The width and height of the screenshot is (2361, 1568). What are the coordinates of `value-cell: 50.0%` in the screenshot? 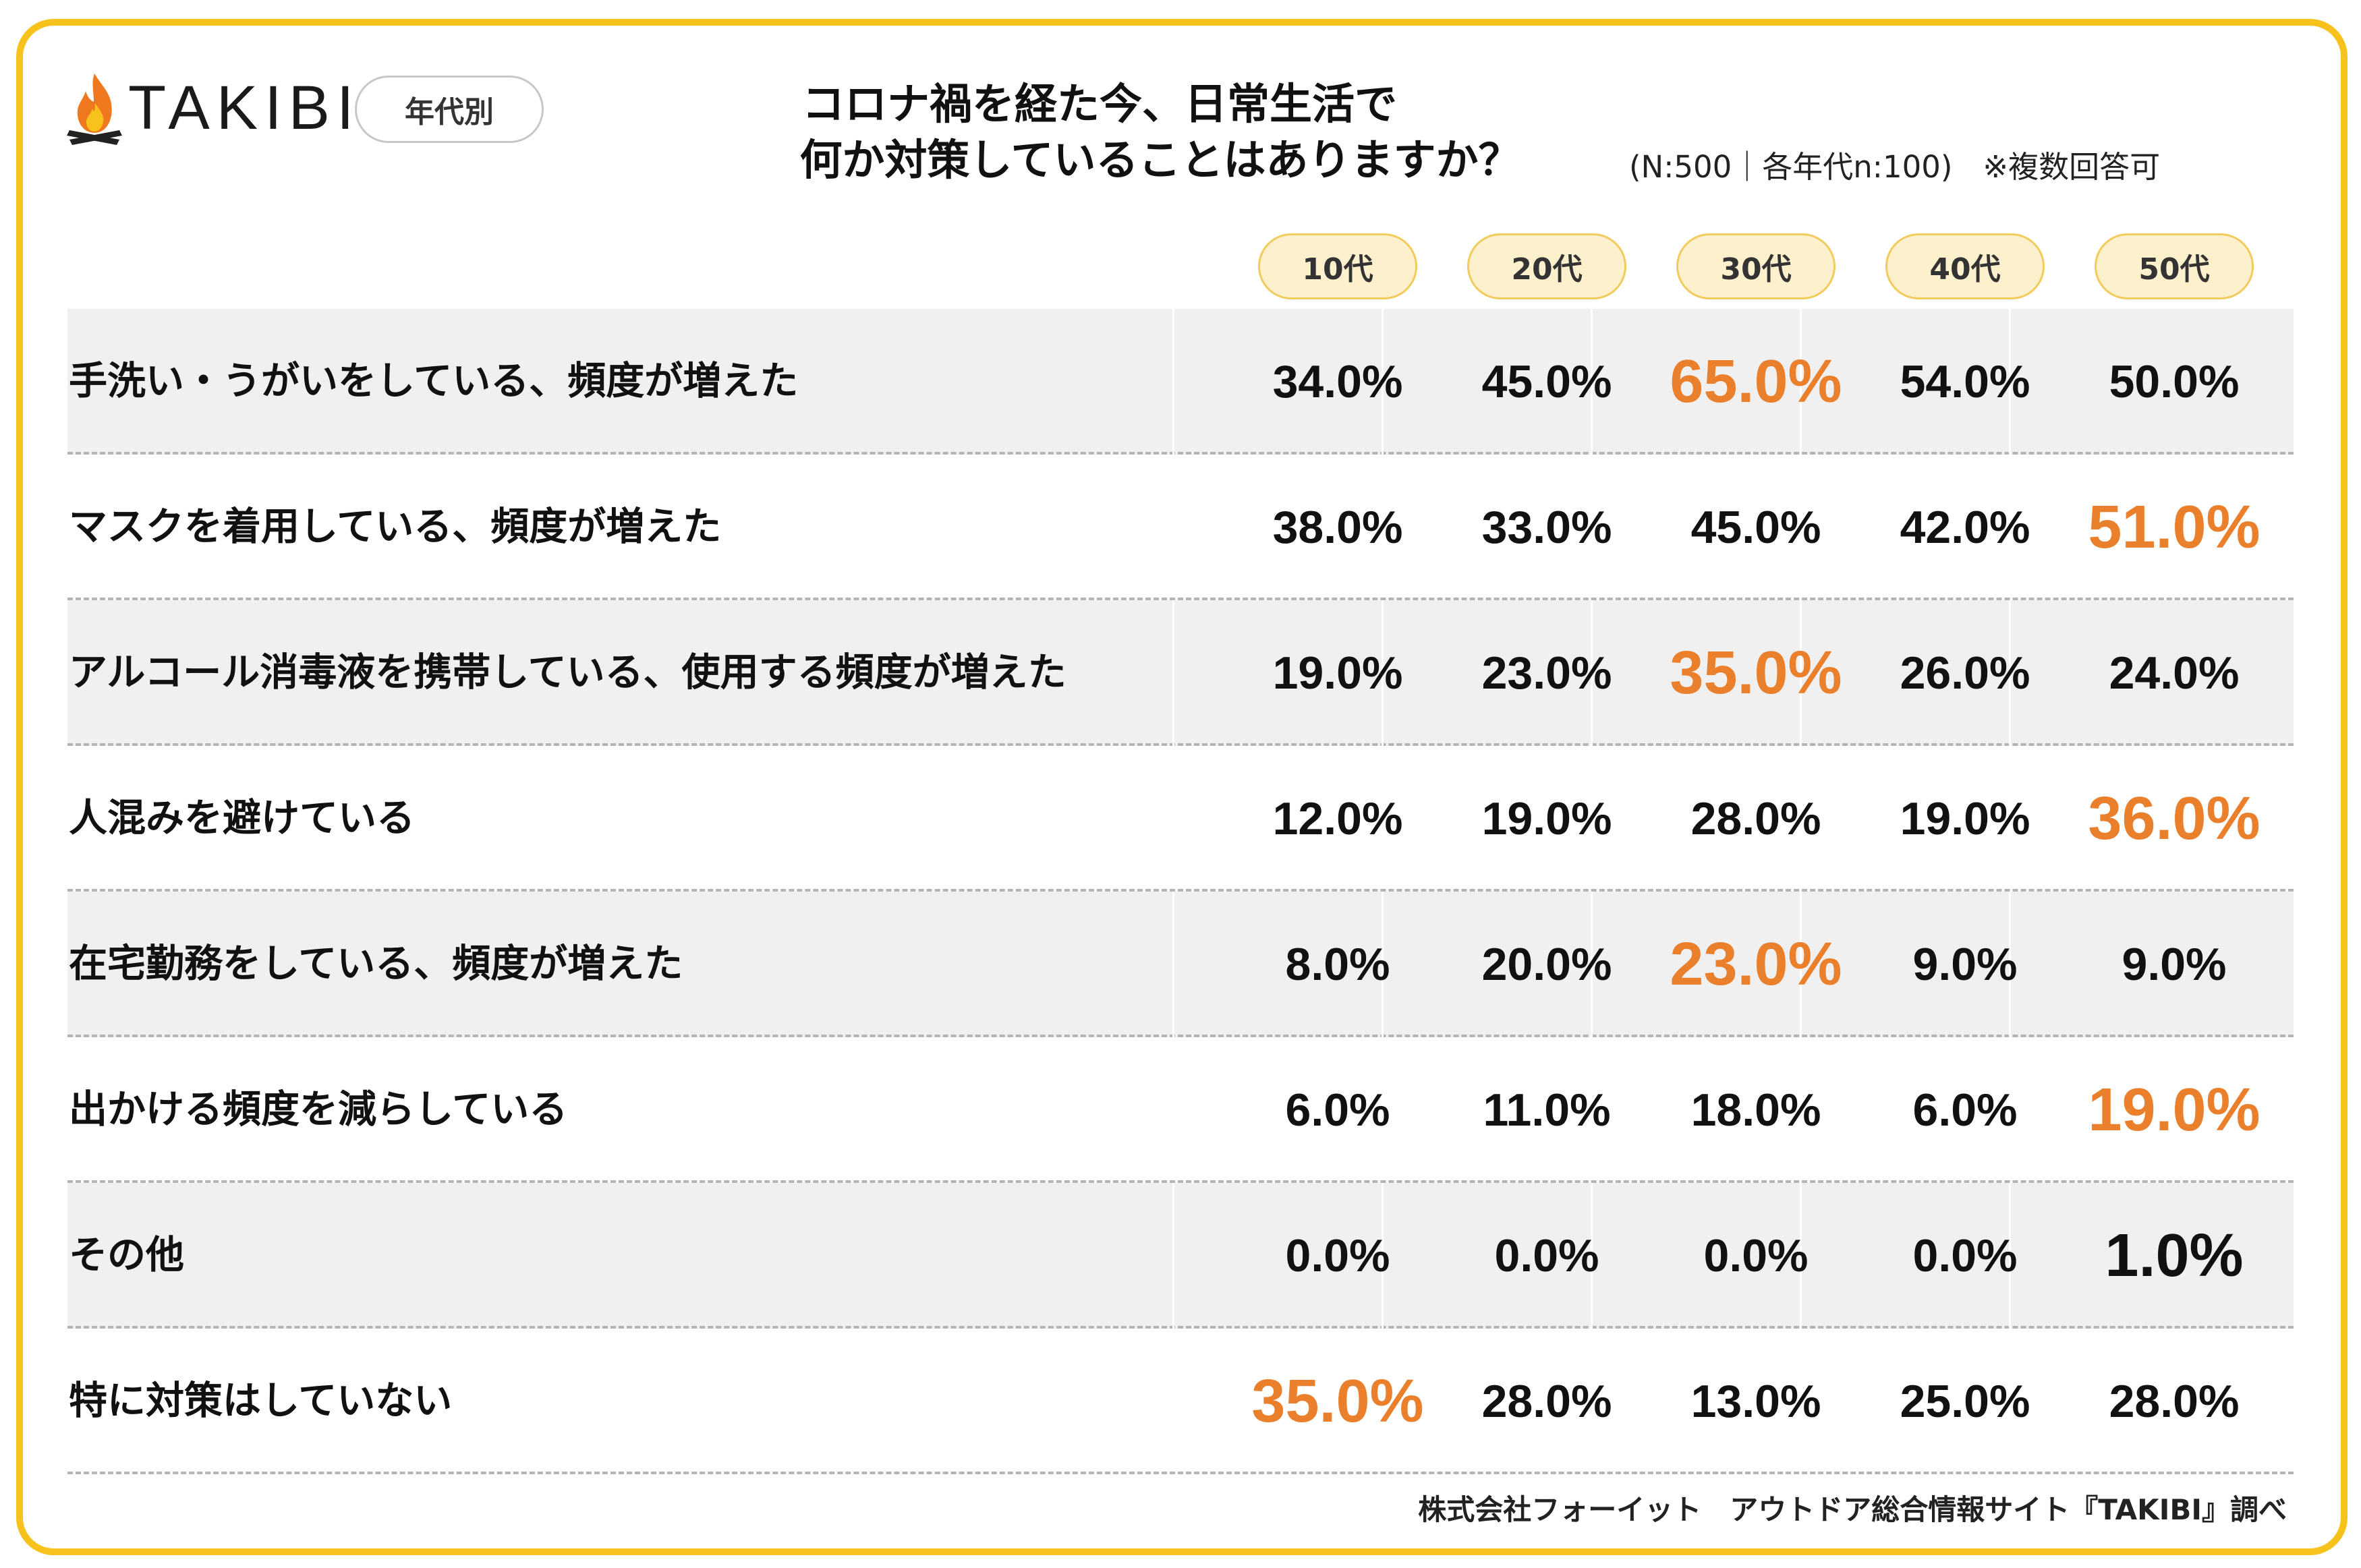 It's located at (2174, 381).